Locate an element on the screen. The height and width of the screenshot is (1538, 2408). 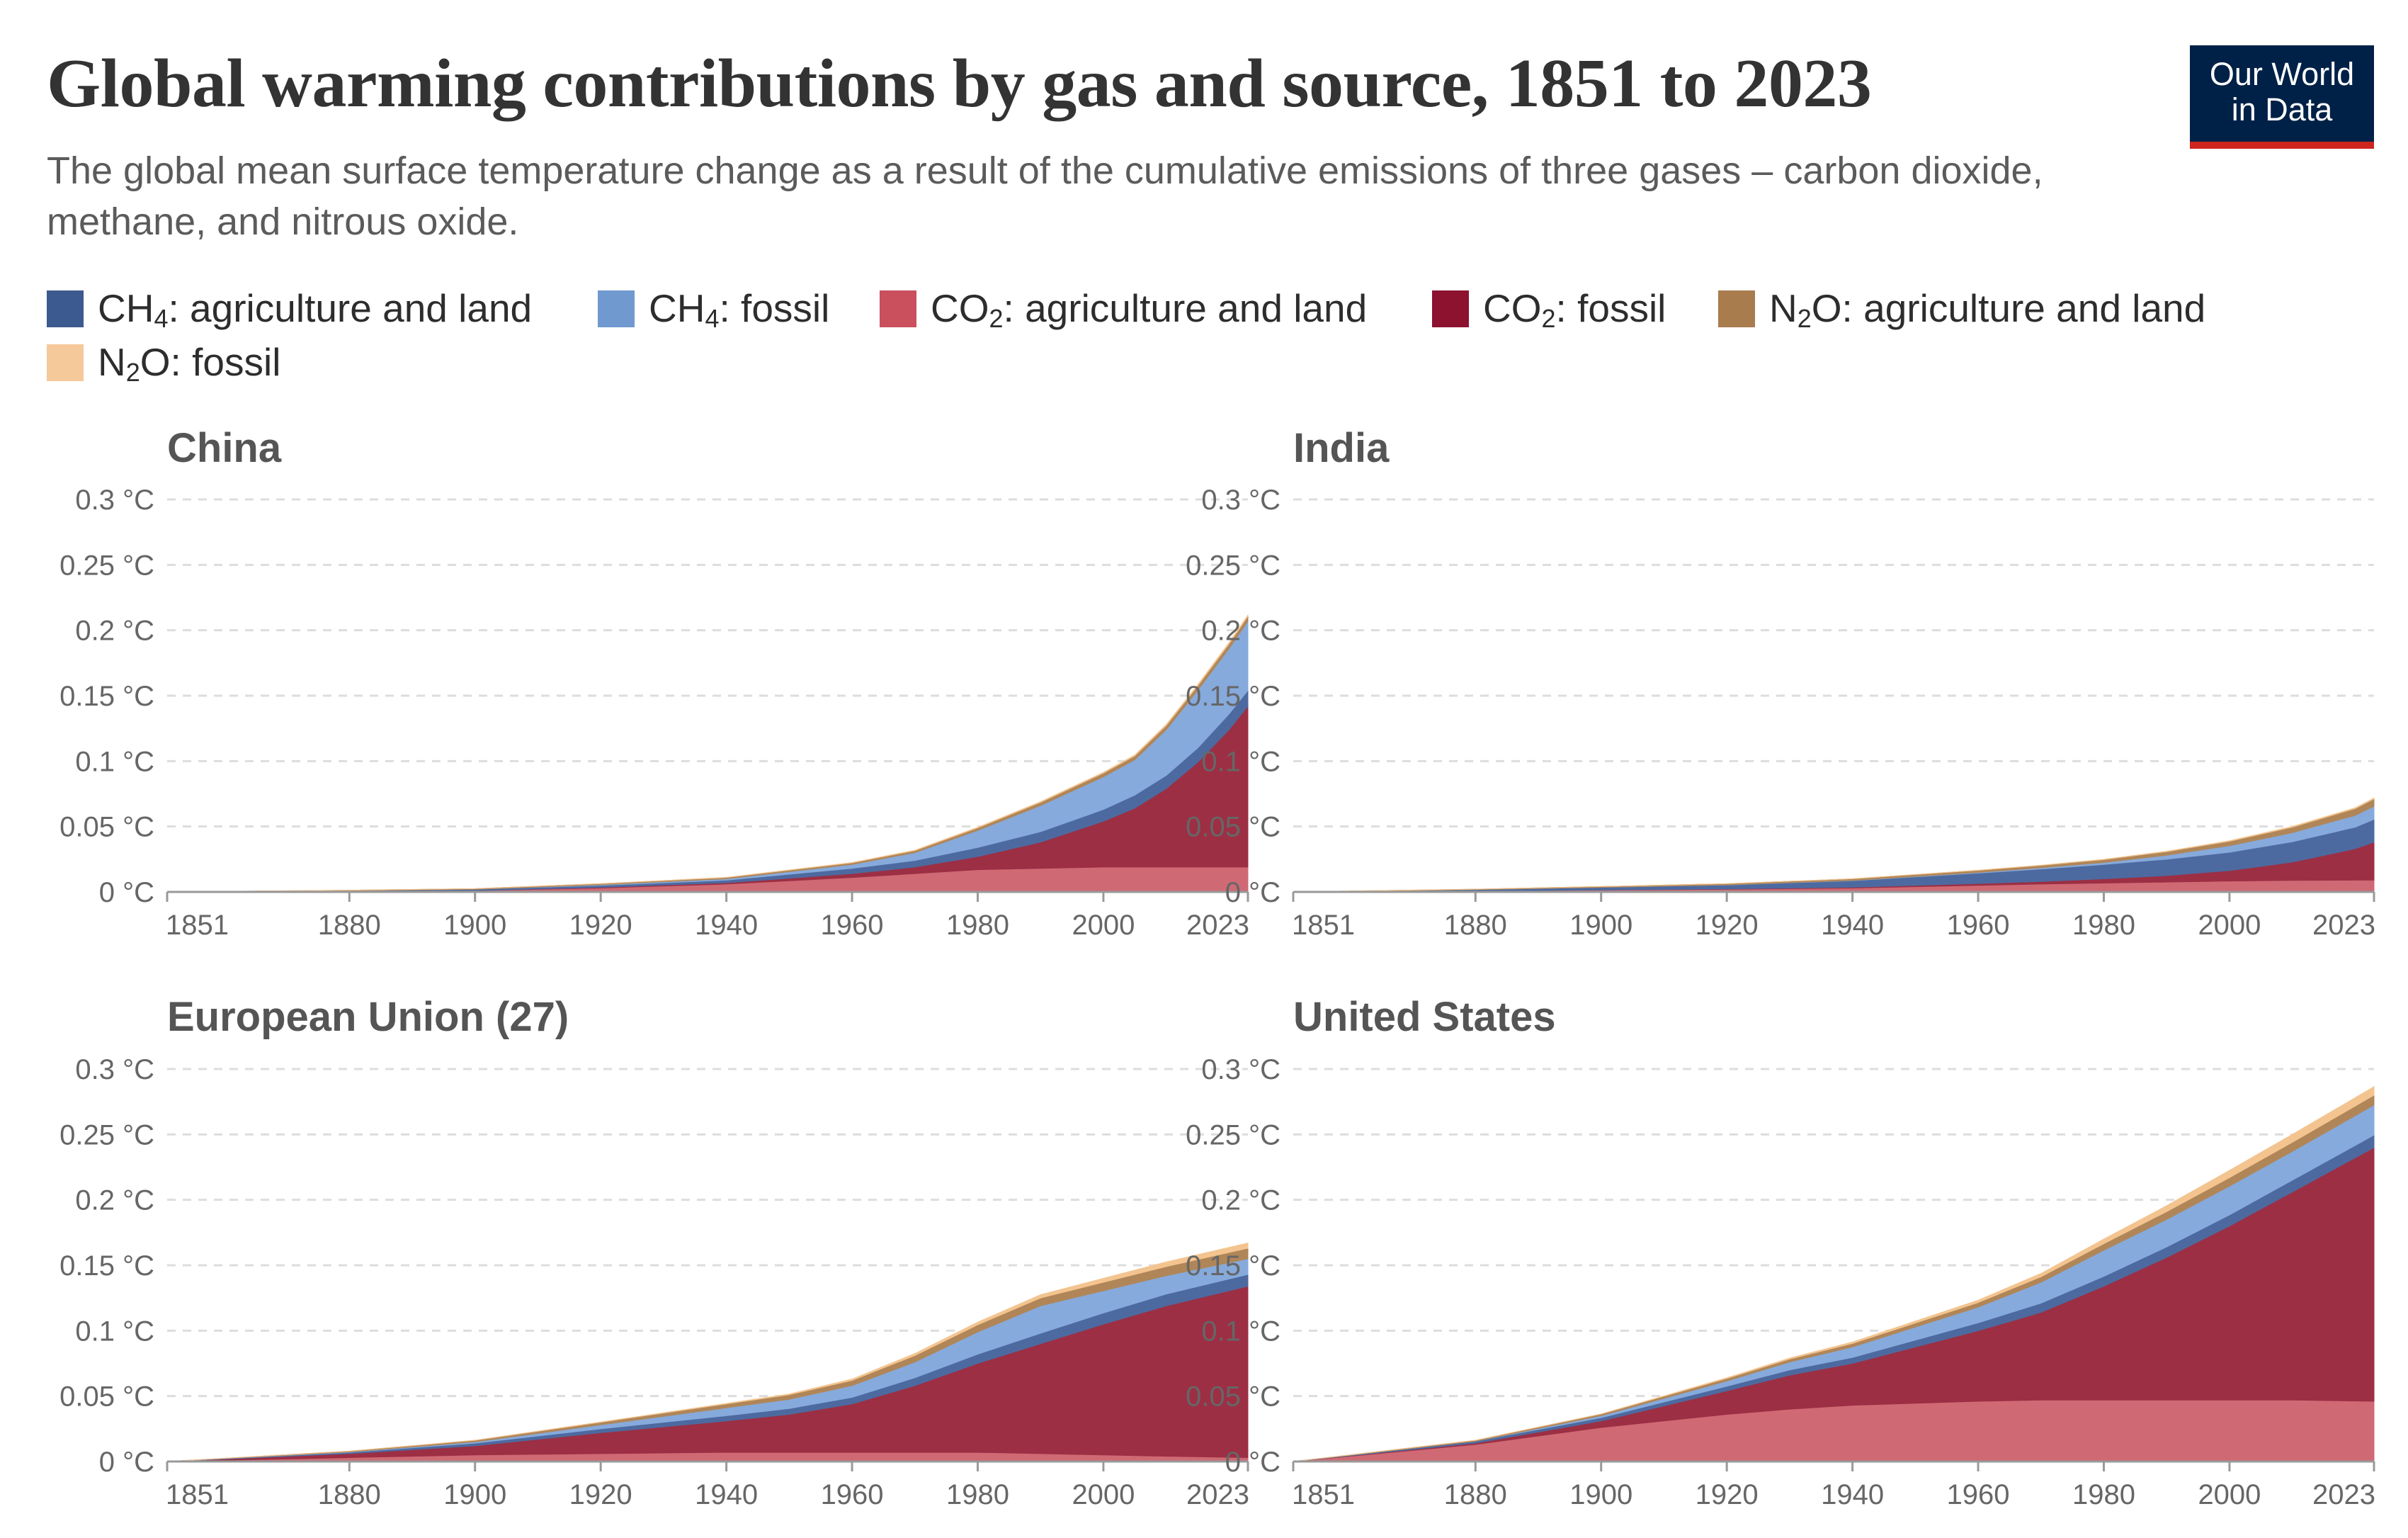
legend-label: N2O: fossil is located at coordinates (189, 363).